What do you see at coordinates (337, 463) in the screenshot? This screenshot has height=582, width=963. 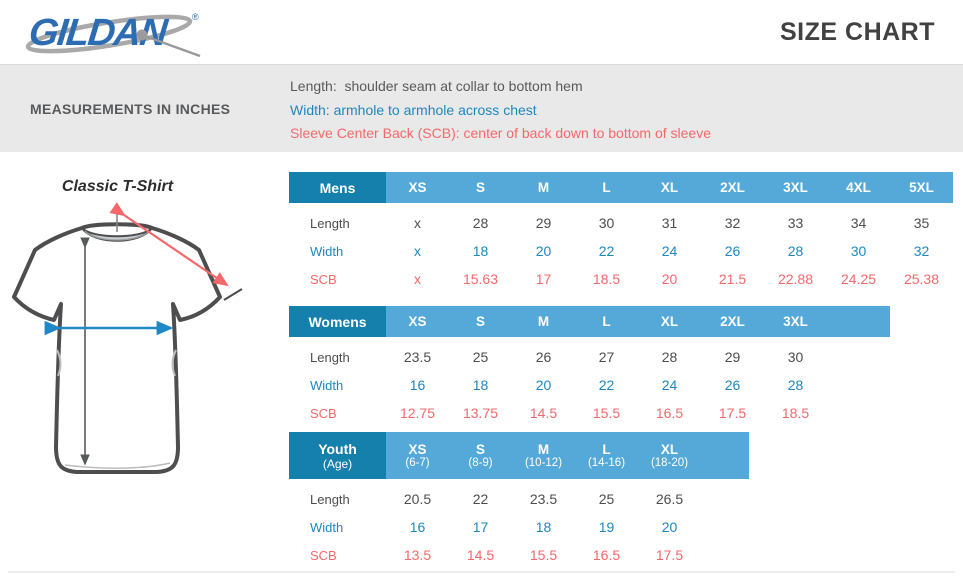 I see `table-name-sub: (Age)` at bounding box center [337, 463].